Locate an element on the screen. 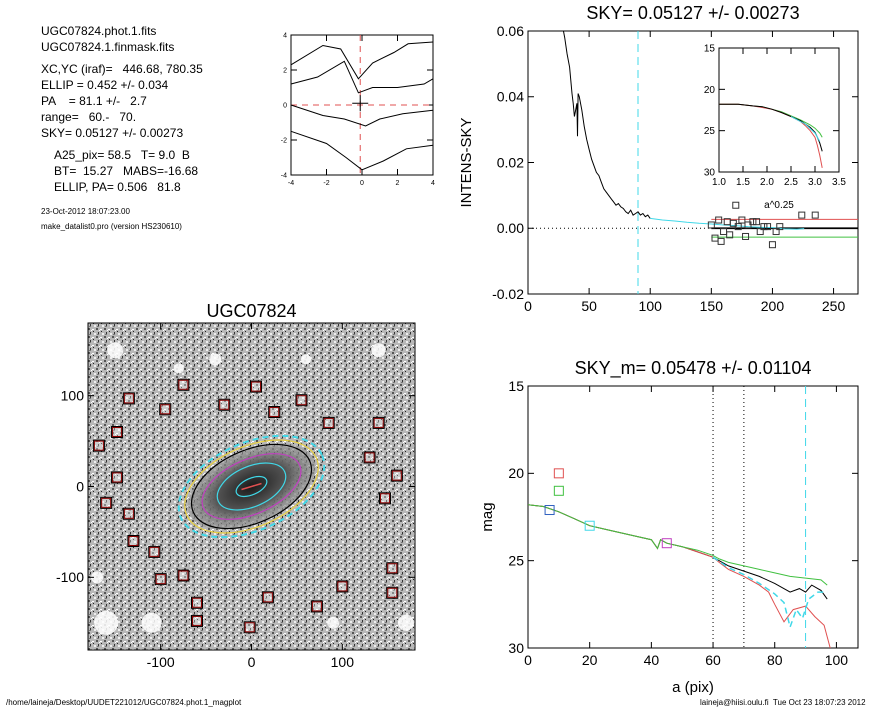  mag-xtick-label: 80 is located at coordinates (775, 660).